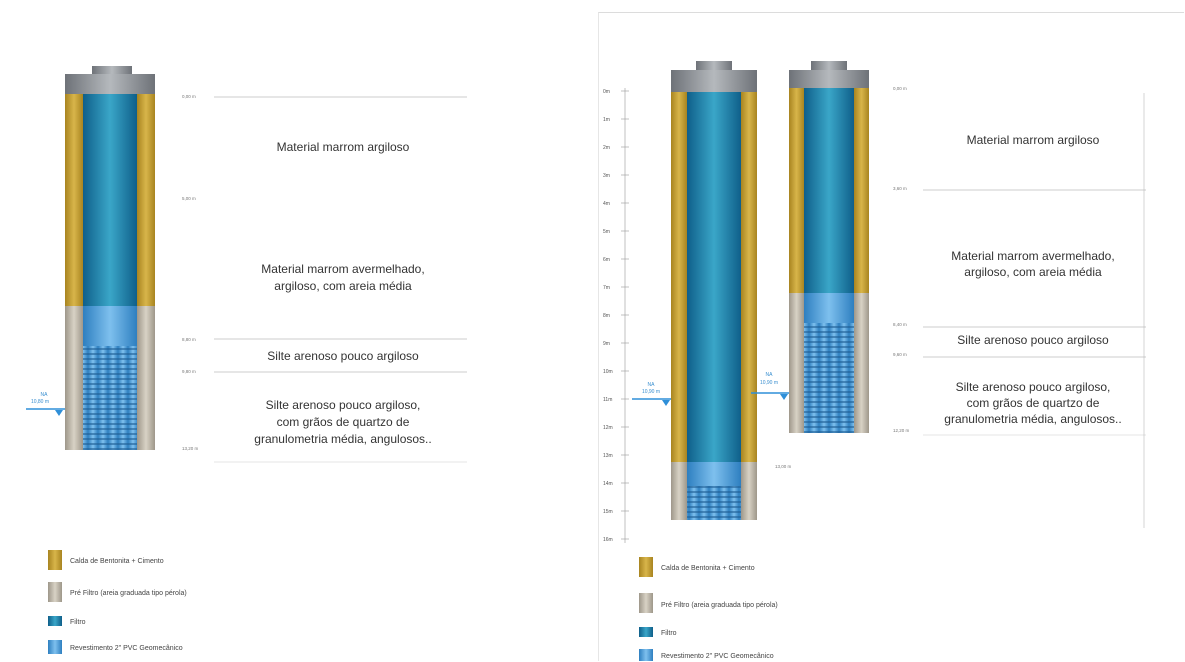 This screenshot has height=662, width=1185. What do you see at coordinates (608, 512) in the screenshot?
I see `scale-label: 15m` at bounding box center [608, 512].